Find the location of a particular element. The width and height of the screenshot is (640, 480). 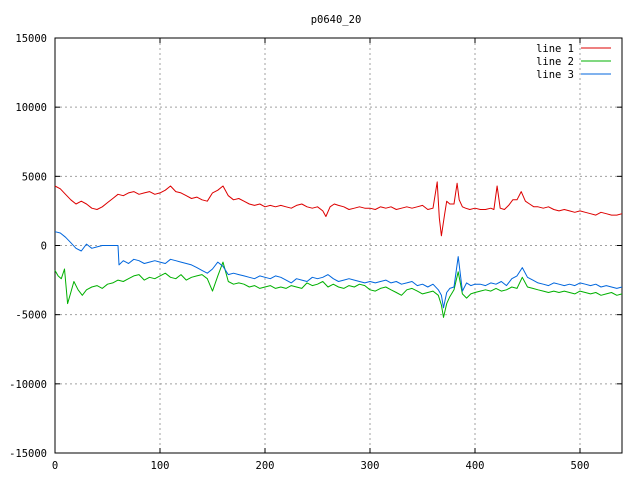

legend-label-3: line 3 is located at coordinates (555, 75).